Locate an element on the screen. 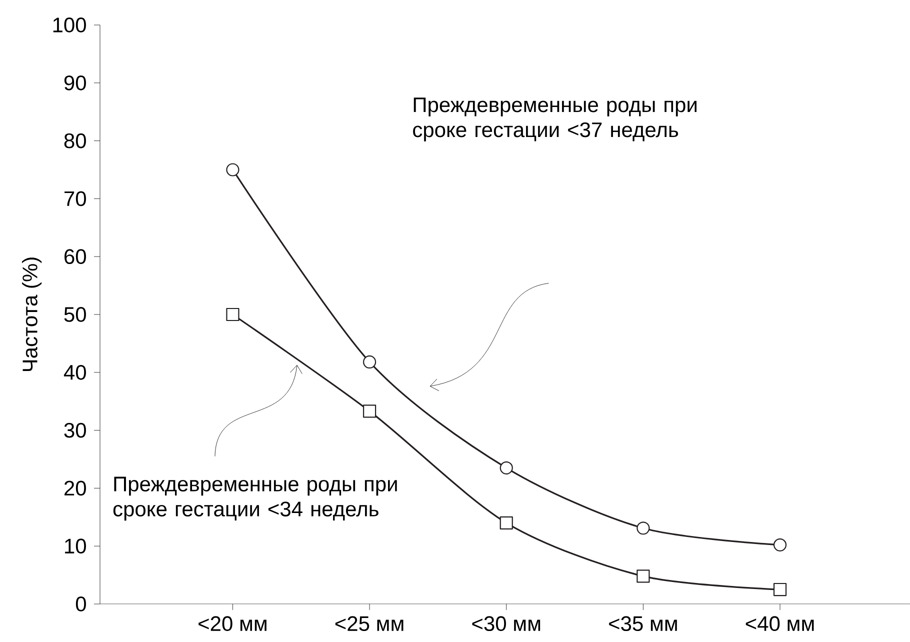  y-tick-label: 20 is located at coordinates (75, 488).